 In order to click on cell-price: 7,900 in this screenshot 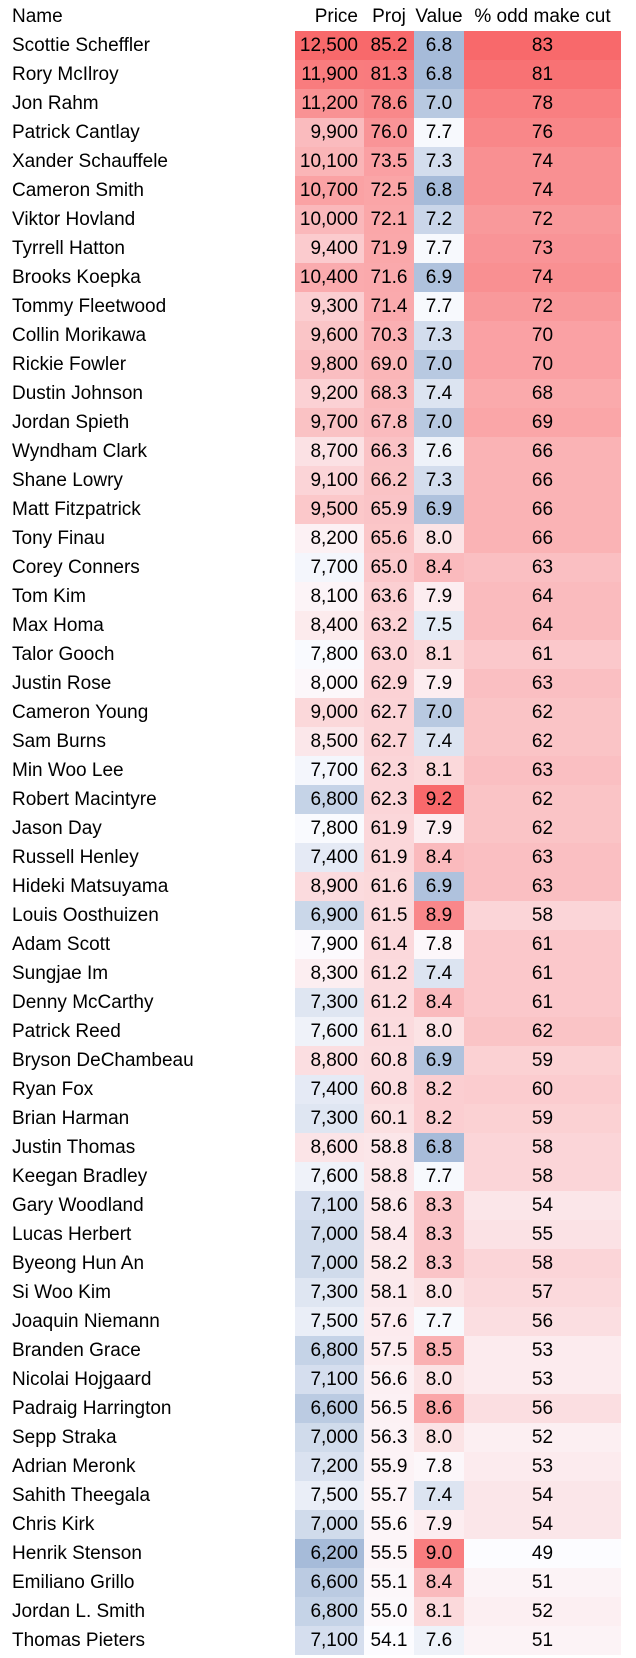, I will do `click(329, 944)`.